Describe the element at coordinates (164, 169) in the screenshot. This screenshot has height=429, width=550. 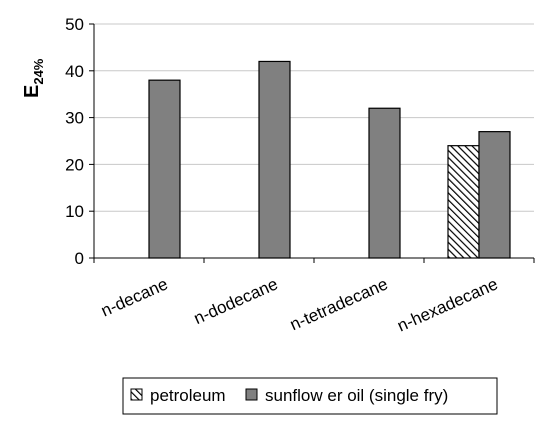
I see `bar-sunflower-oil-n-decane` at that location.